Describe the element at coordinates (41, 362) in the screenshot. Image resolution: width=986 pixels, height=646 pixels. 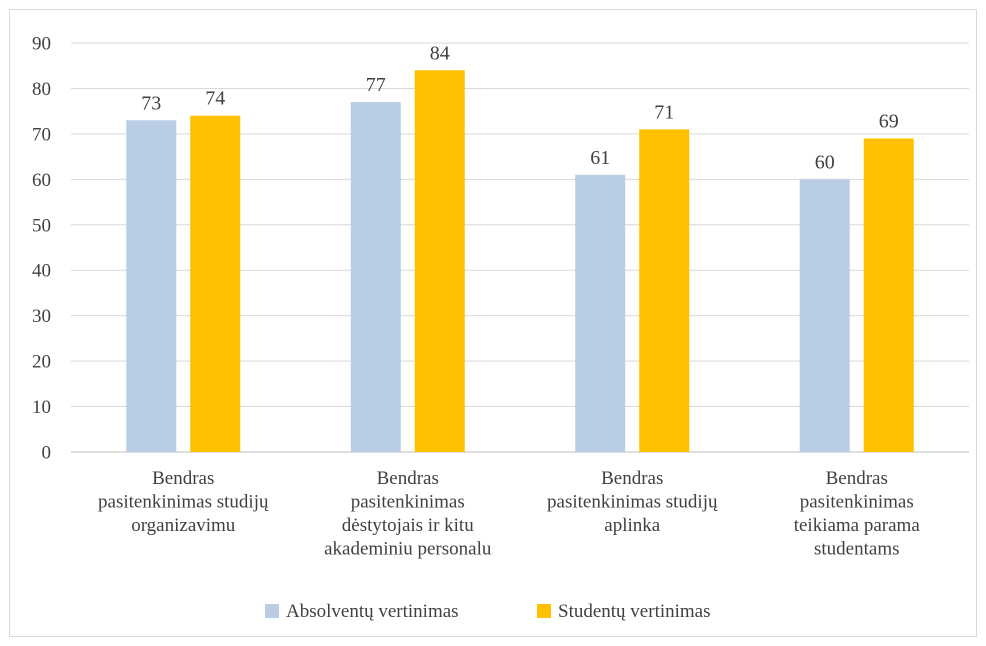
I see `y-tick-label: 20` at that location.